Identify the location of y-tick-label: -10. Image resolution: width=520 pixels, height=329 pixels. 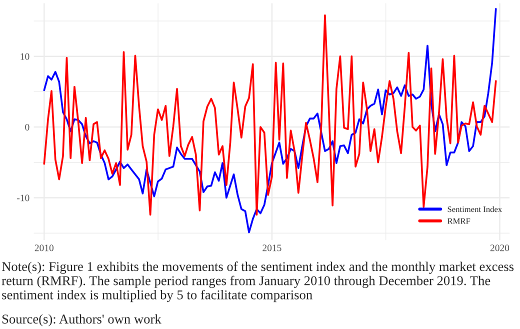
(23, 198).